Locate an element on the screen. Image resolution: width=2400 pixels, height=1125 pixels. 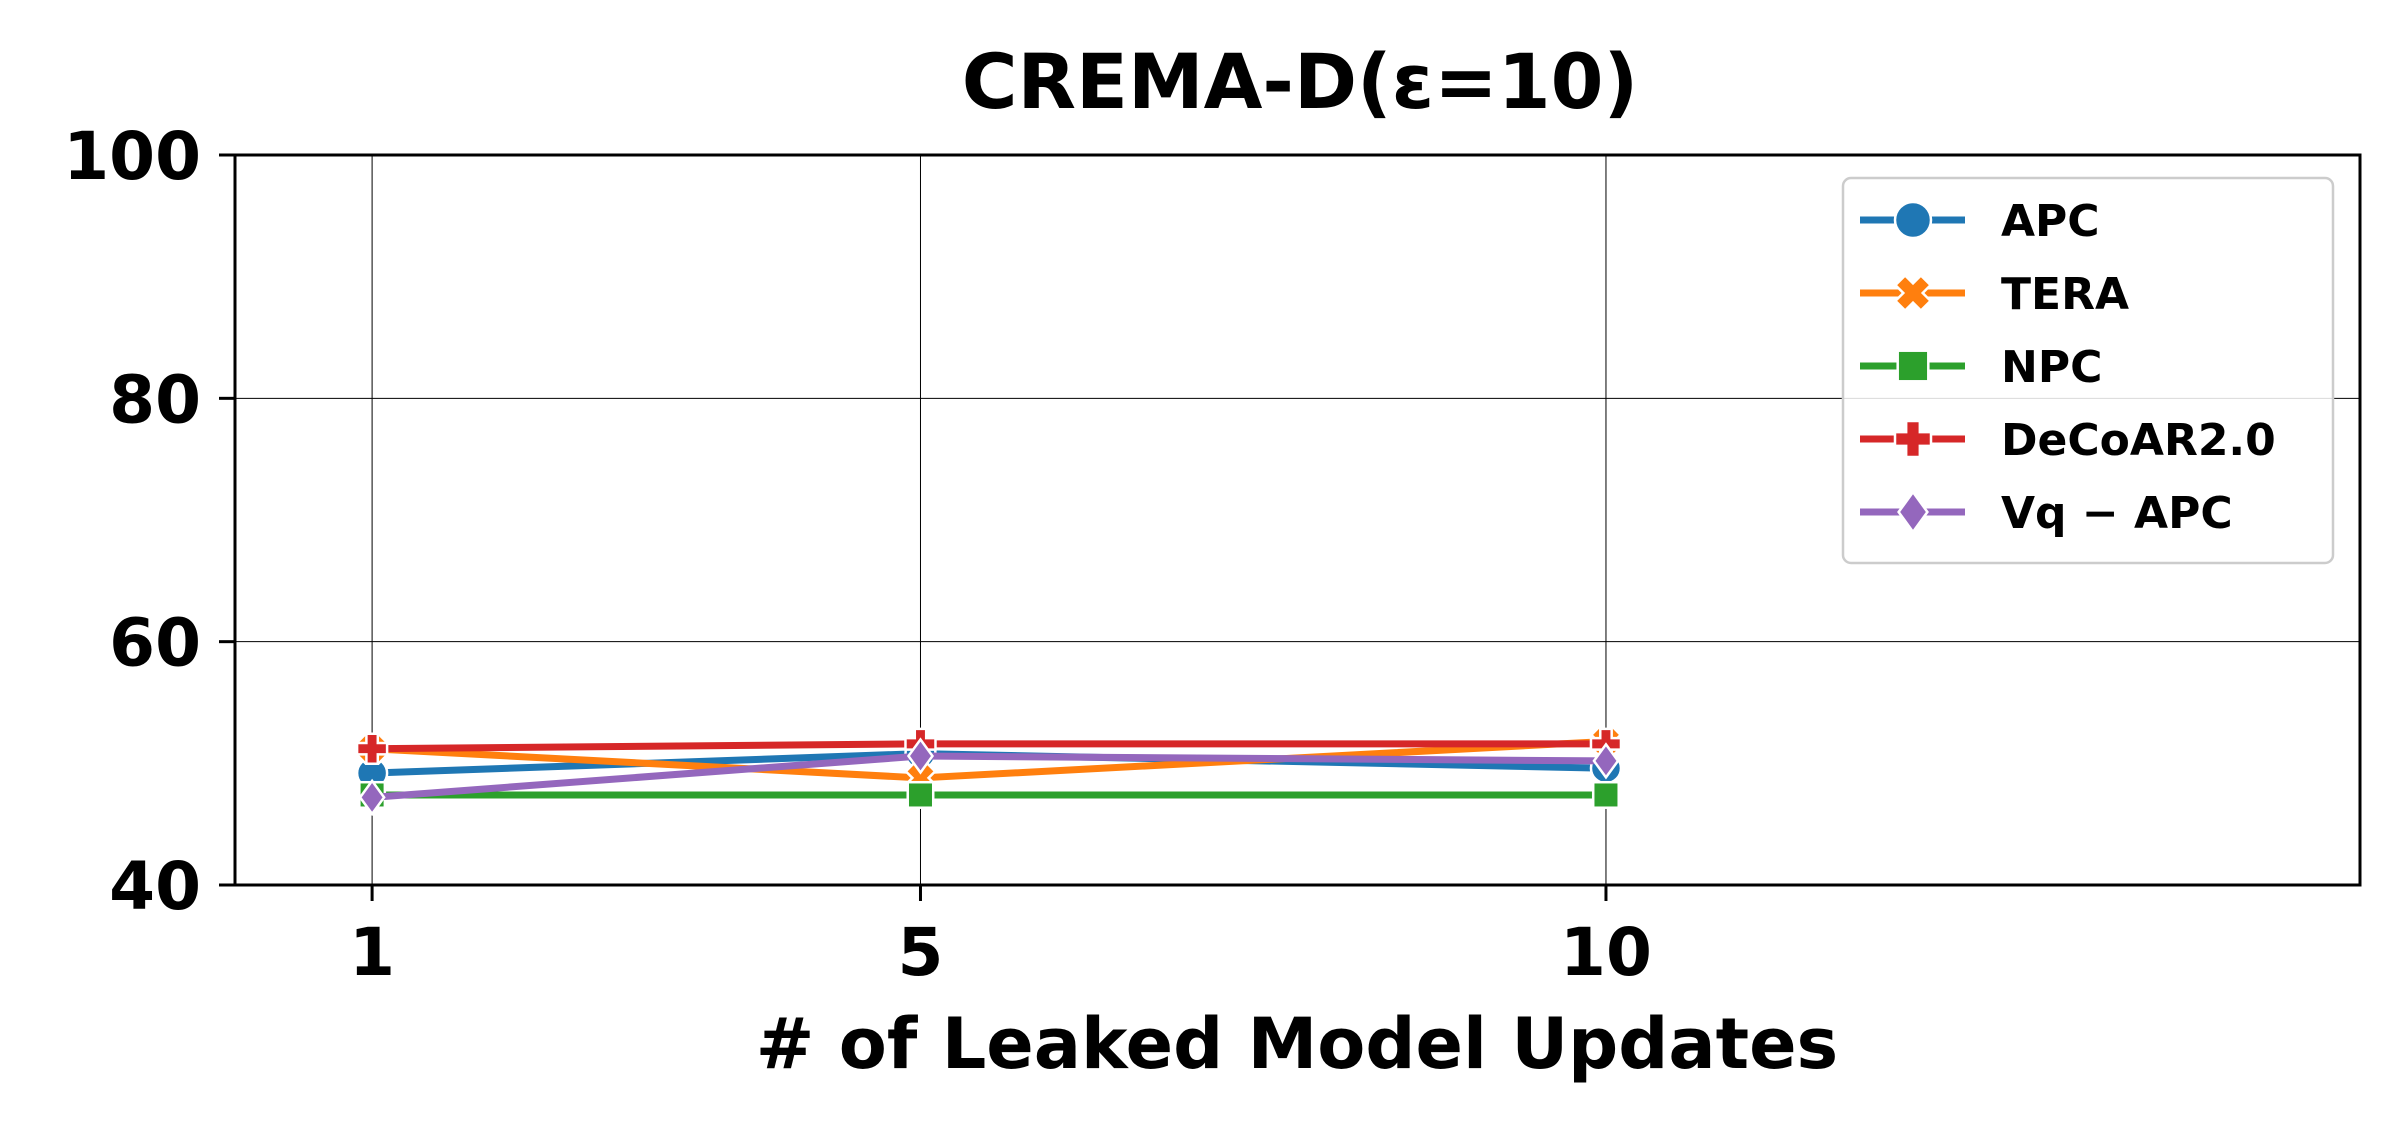
series-layer is located at coordinates (989, 771).